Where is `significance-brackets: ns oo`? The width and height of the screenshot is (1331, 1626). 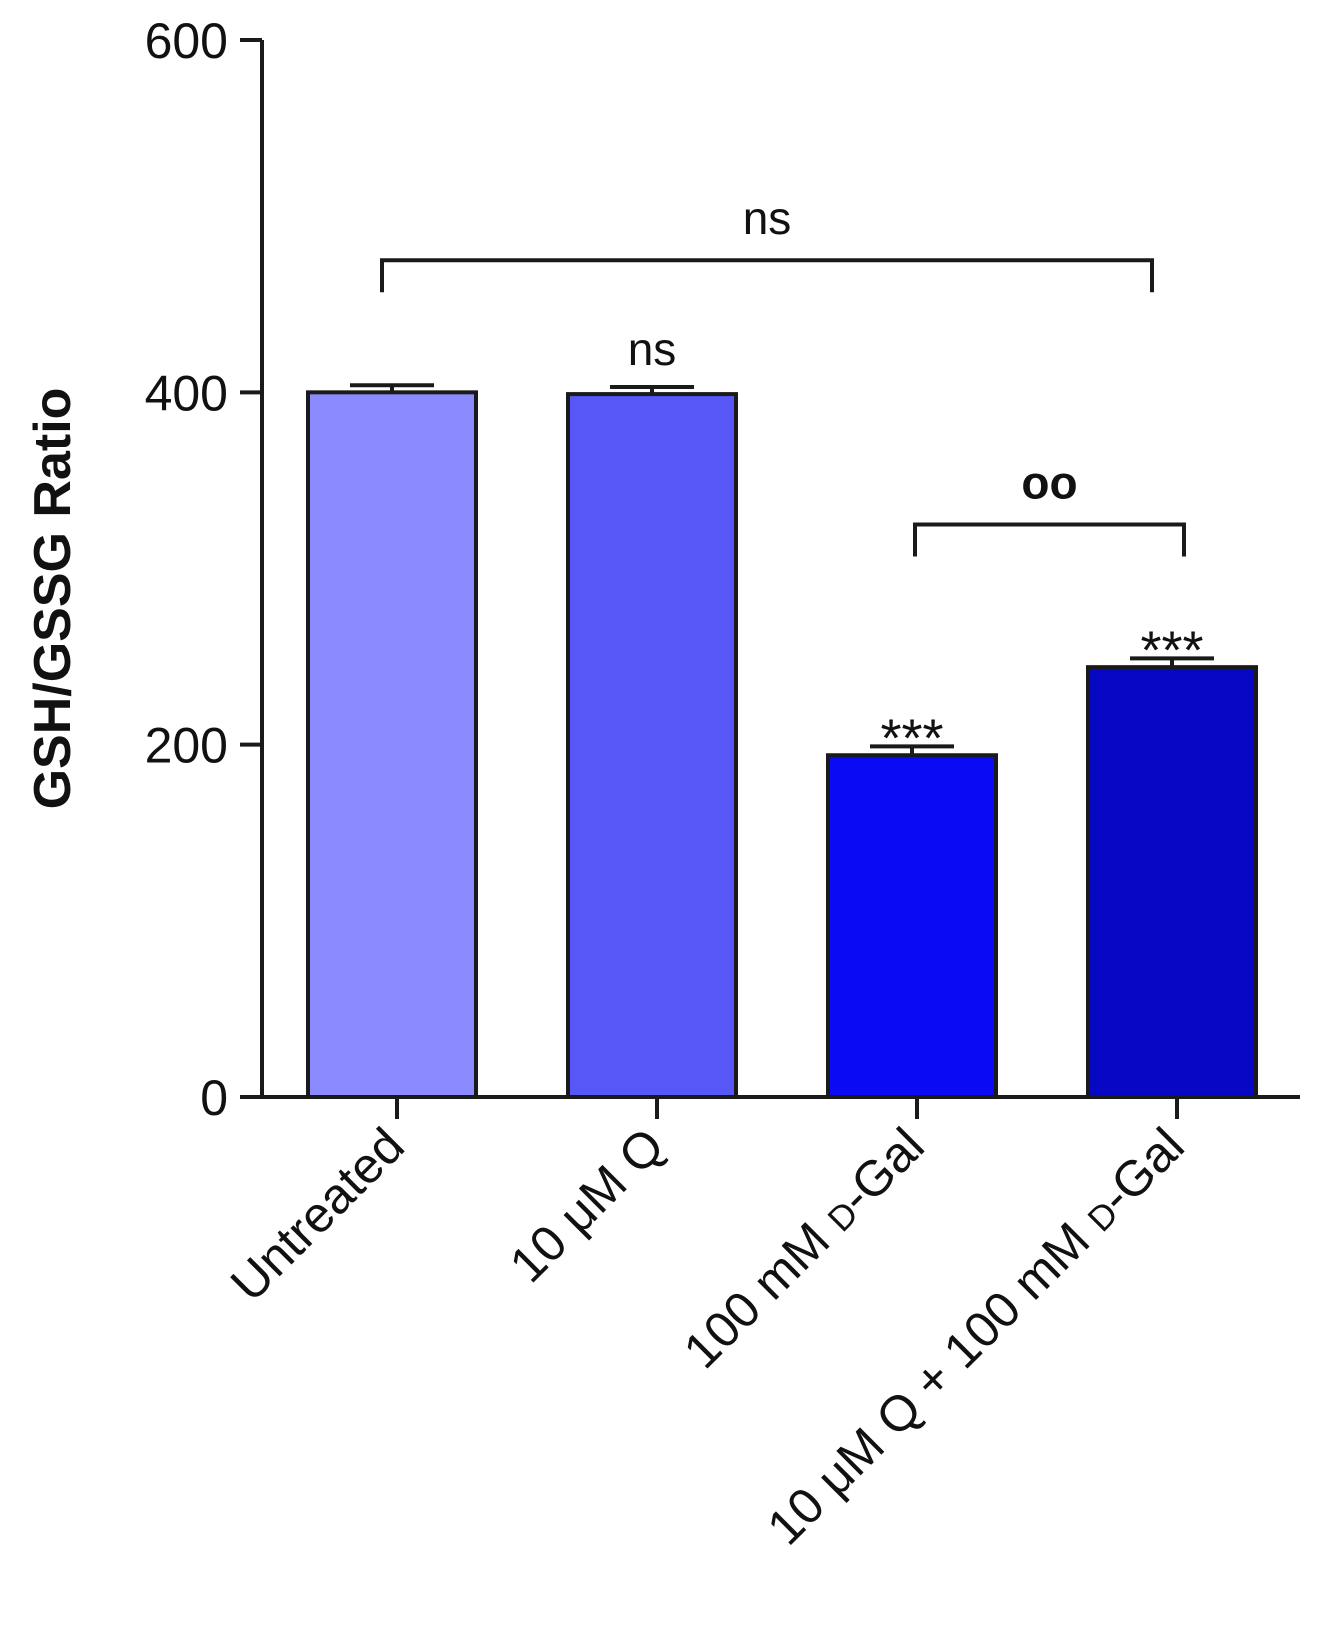 significance-brackets: ns oo is located at coordinates (783, 374).